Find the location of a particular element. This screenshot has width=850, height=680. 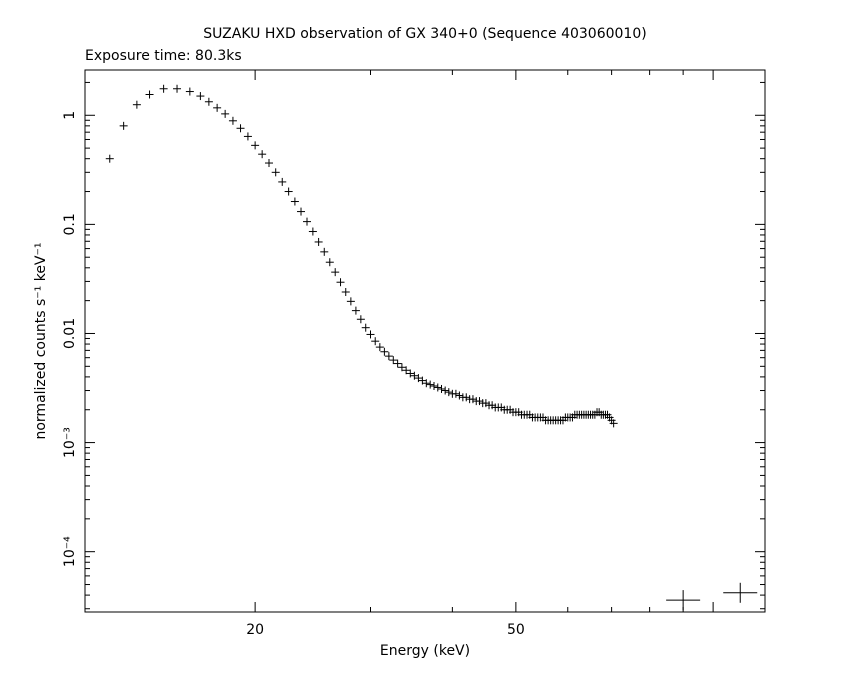

y-axis-label: normalized counts s⁻¹ keV⁻¹ is located at coordinates (41, 340).